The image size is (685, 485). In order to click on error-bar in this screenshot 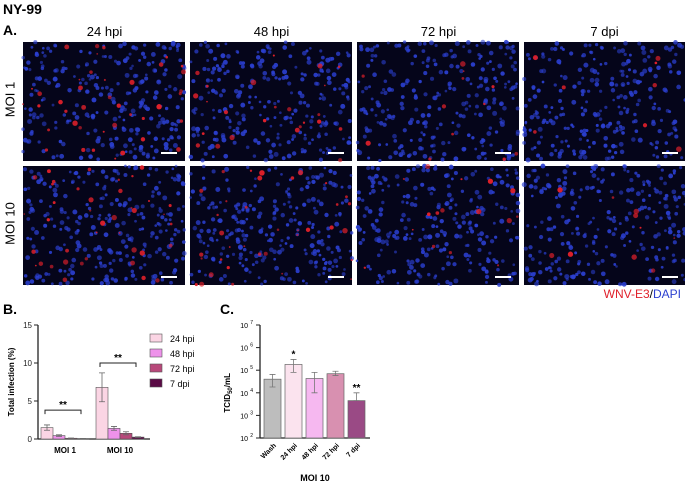, I will do `click(126, 433)`.